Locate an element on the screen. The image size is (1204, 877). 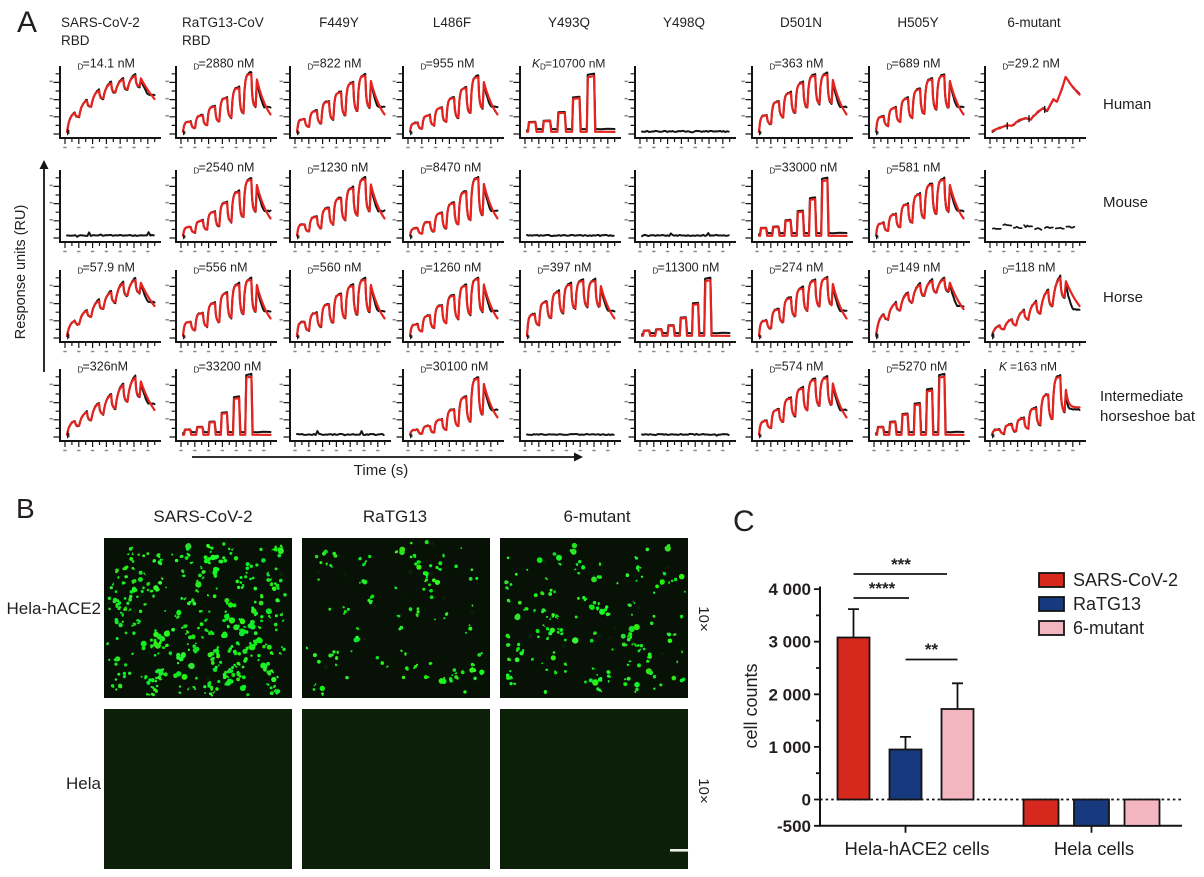
svg-text: 4 000 is located at coordinates (789, 589).